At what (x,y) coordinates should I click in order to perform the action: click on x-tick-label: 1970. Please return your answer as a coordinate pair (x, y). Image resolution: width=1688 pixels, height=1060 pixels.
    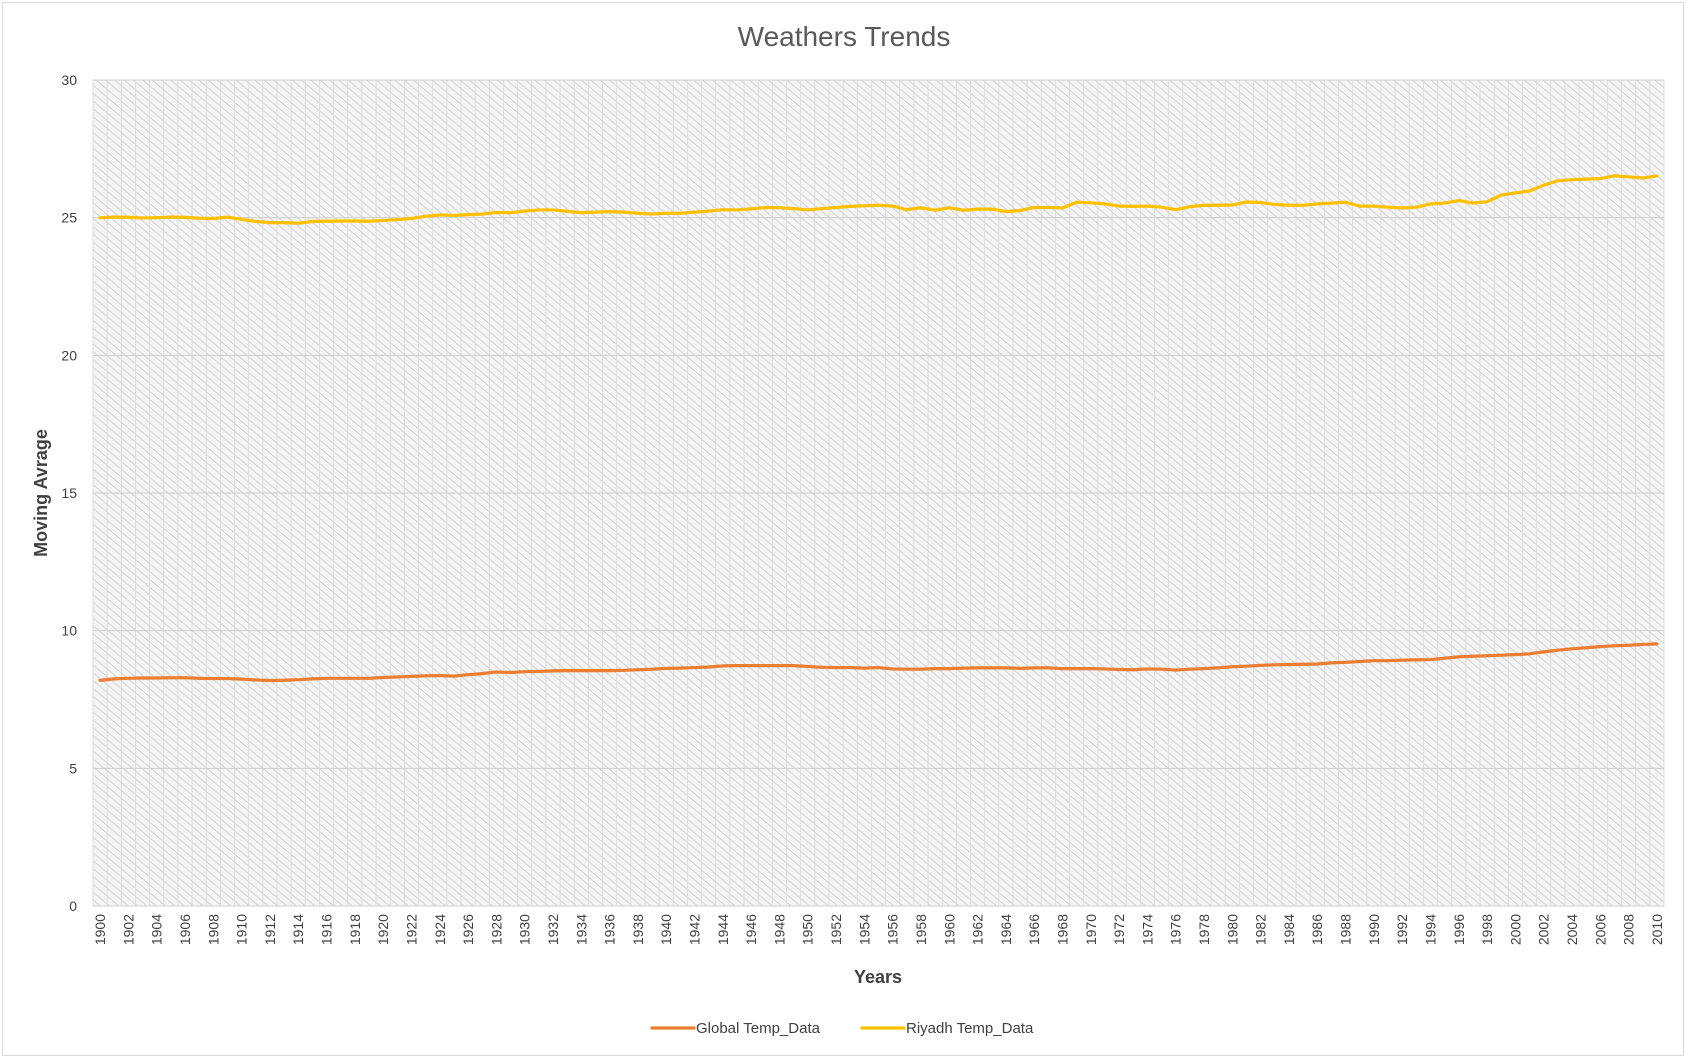
    Looking at the image, I should click on (1091, 929).